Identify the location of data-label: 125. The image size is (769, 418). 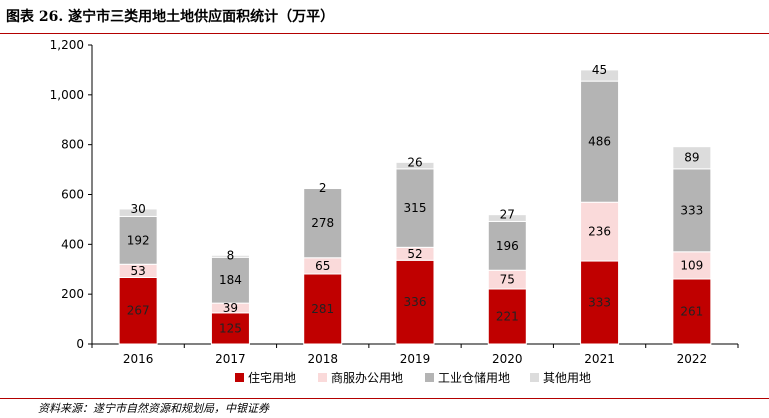
(230, 328).